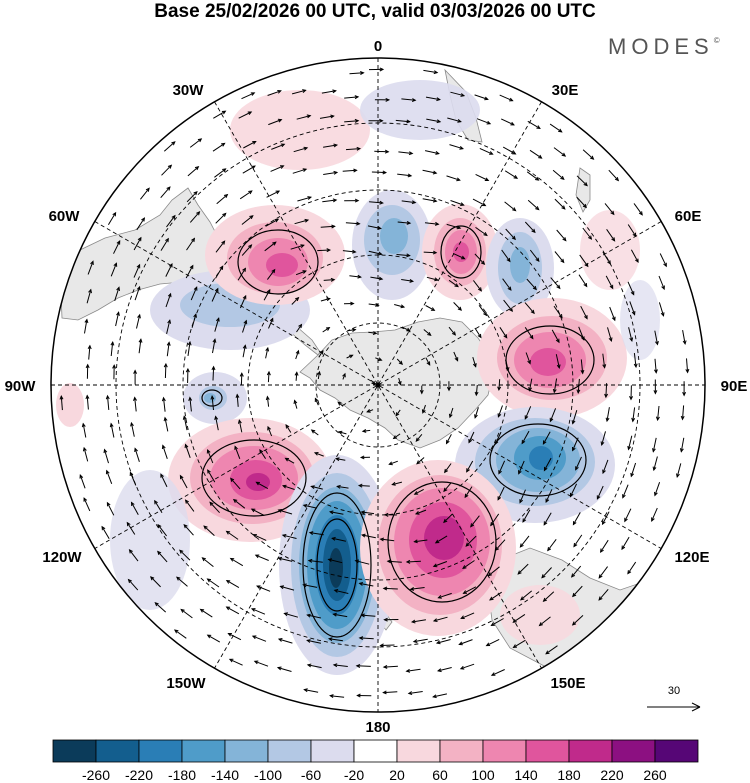 Image resolution: width=750 pixels, height=783 pixels. What do you see at coordinates (612, 775) in the screenshot?
I see `colorbar-tick-label: 220` at bounding box center [612, 775].